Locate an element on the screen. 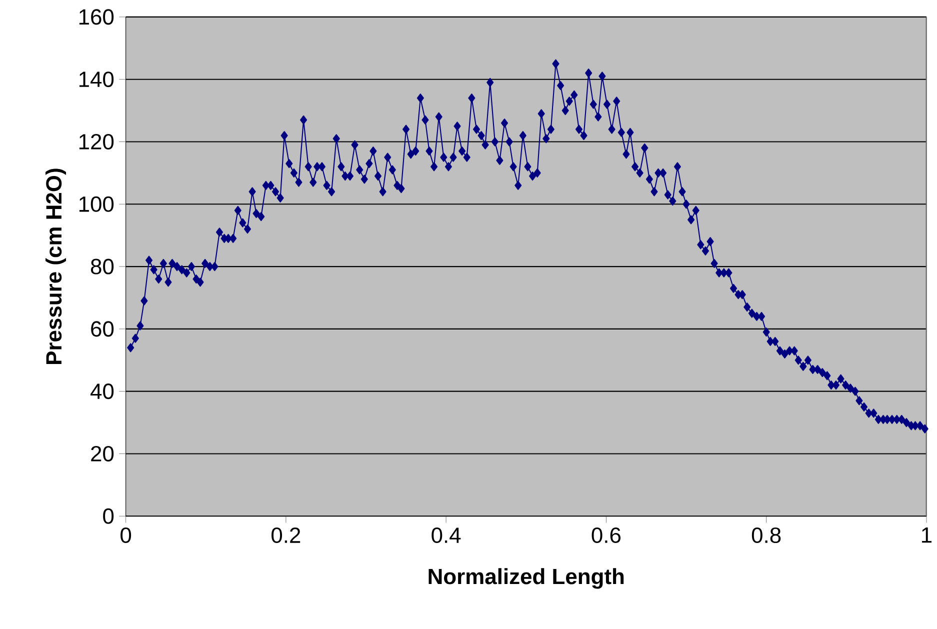  y-tick-label: 0 is located at coordinates (108, 516).